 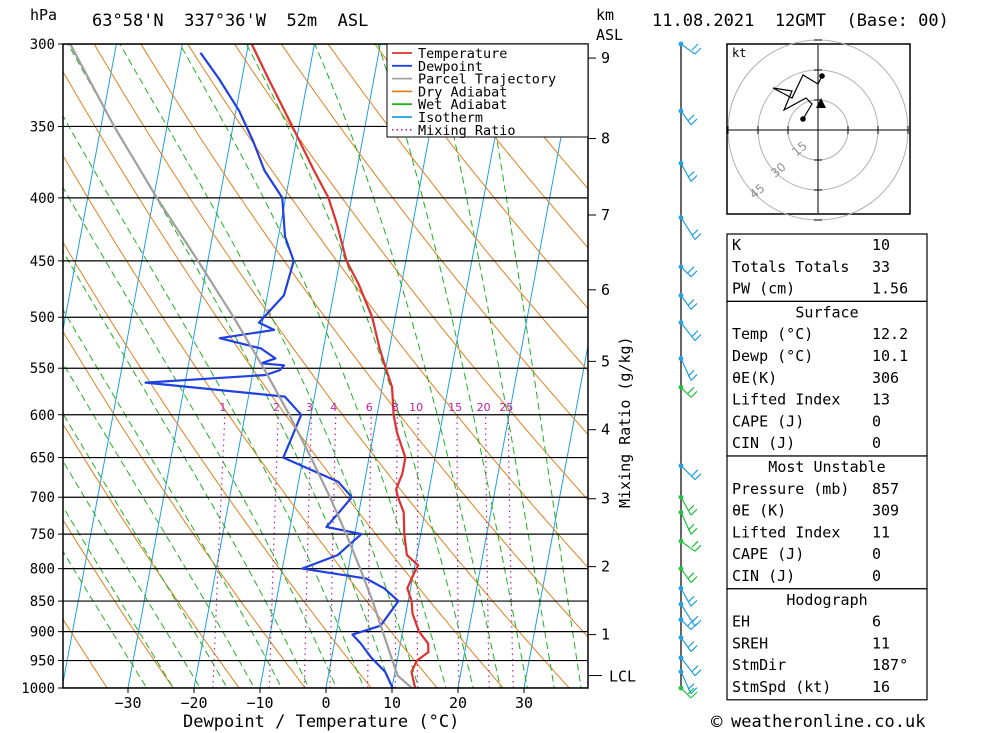 What do you see at coordinates (416, 407) in the screenshot?
I see `mixing-ratio-label: 10` at bounding box center [416, 407].